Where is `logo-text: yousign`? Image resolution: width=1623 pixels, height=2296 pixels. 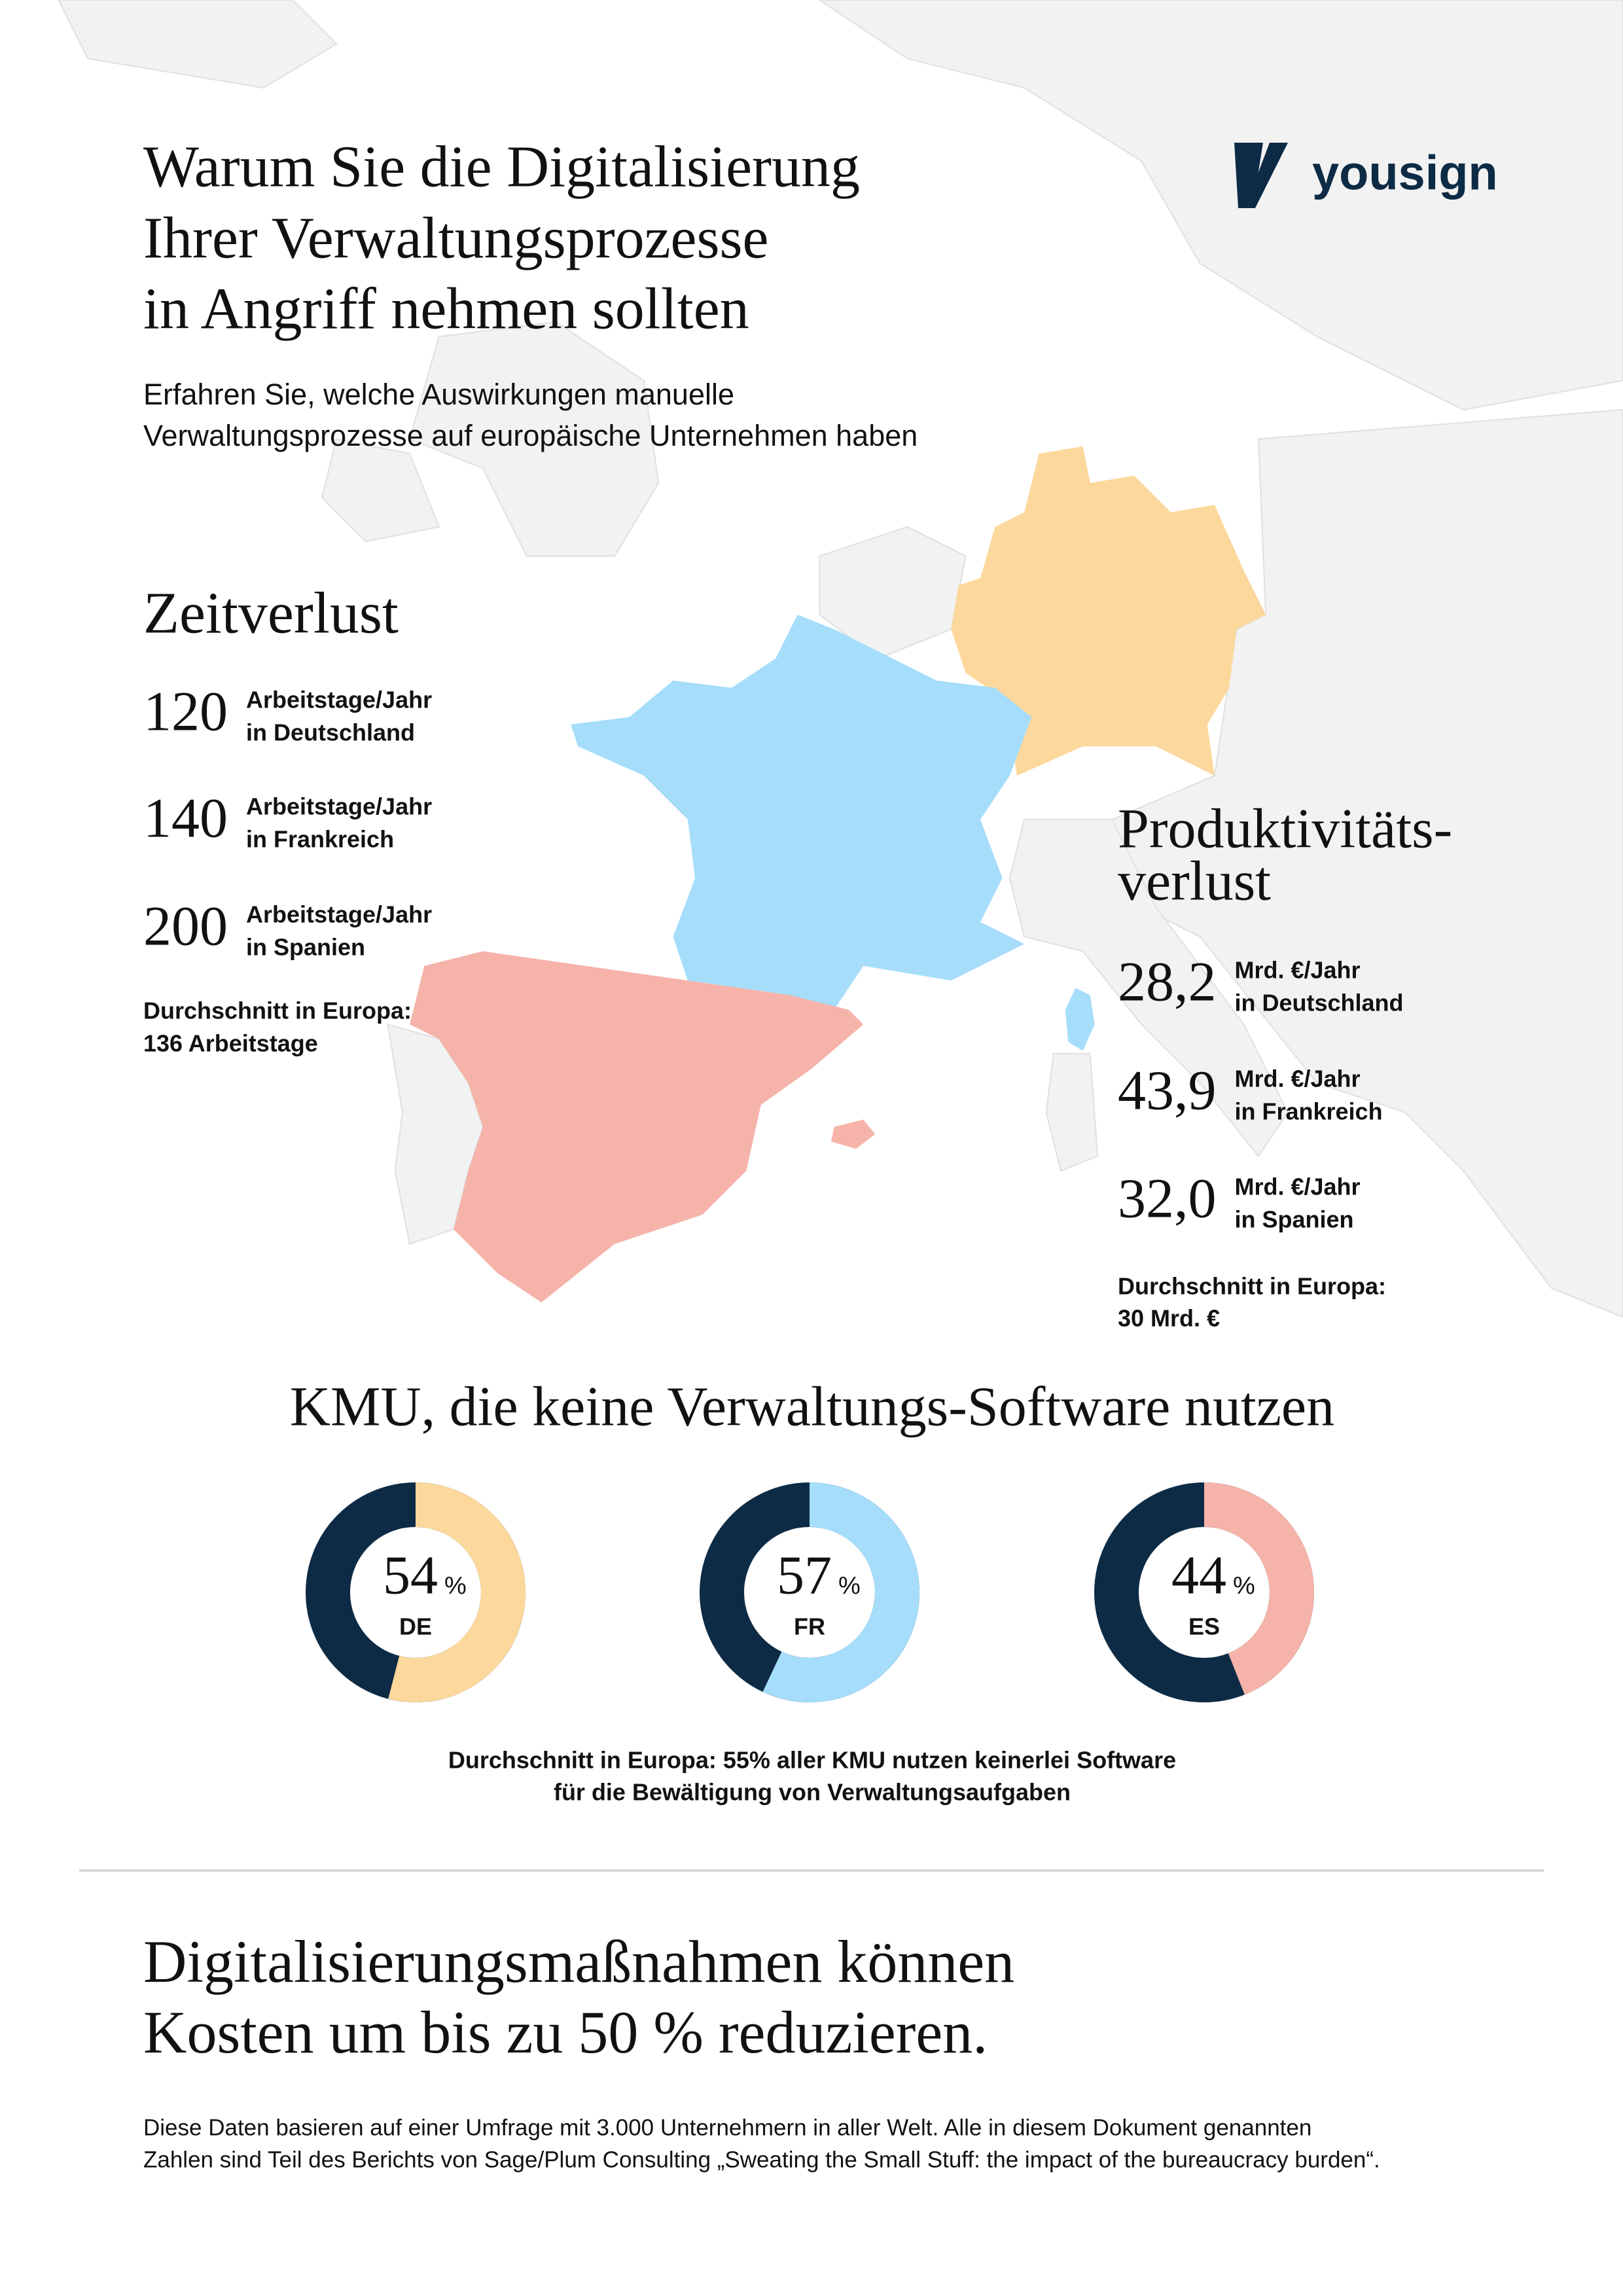 logo-text: yousign is located at coordinates (1405, 173).